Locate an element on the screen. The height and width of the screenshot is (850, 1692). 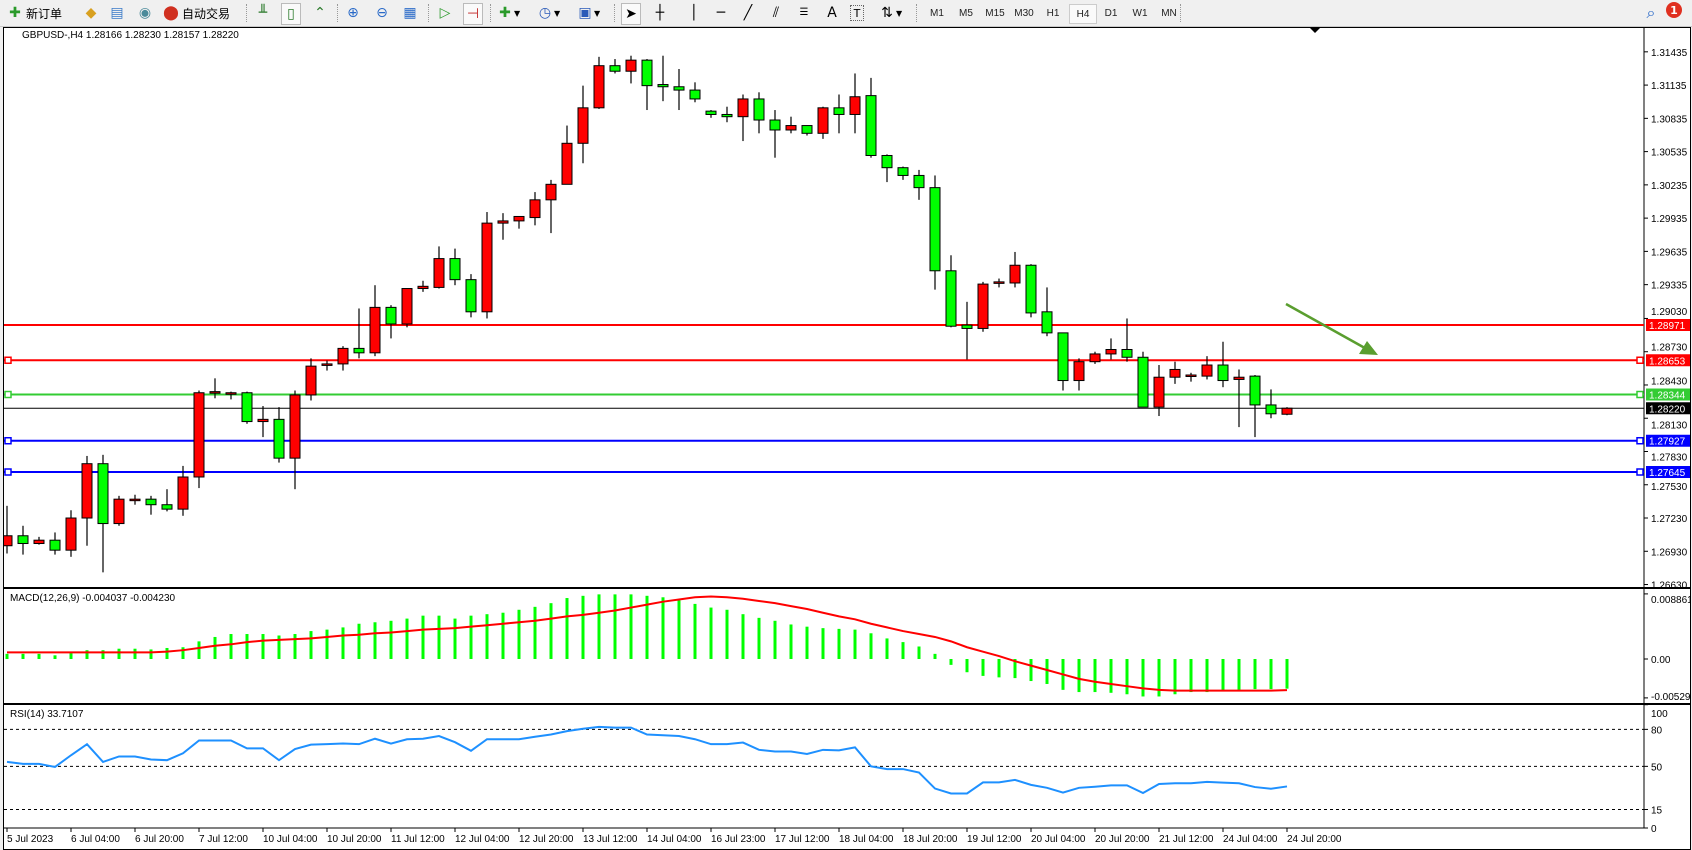
time-label: 24 Jul 04:00 is located at coordinates (1250, 839).